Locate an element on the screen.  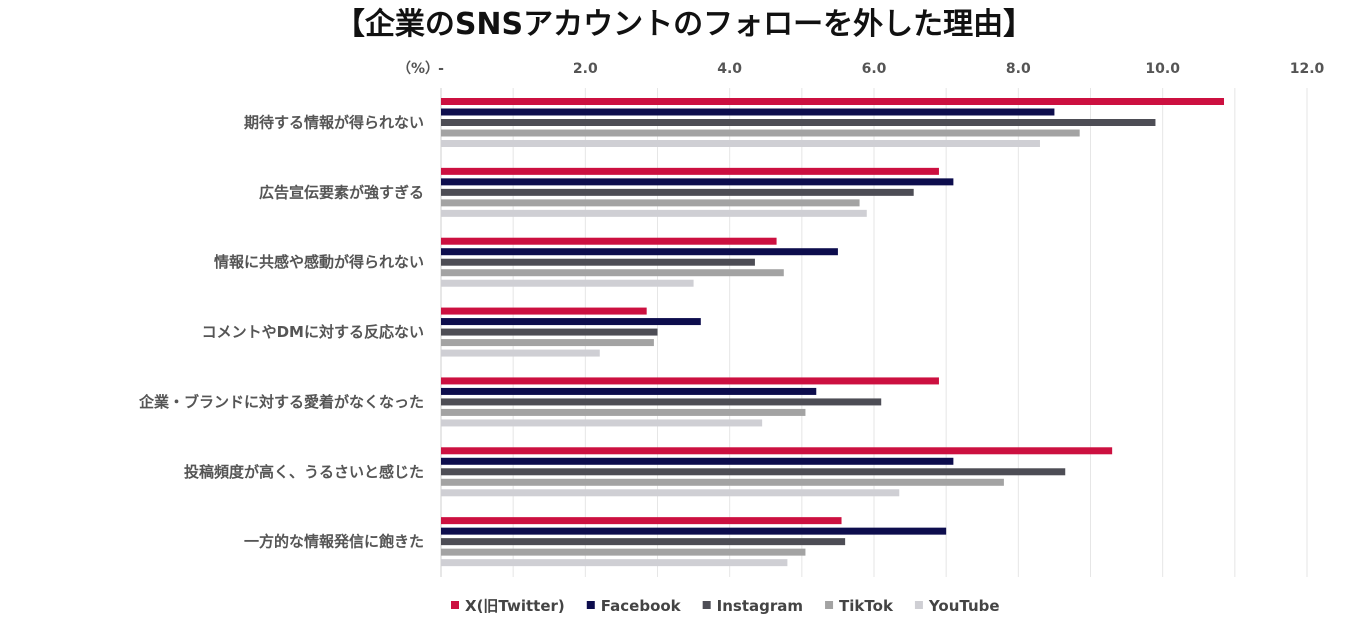
chart-title: 【企業のSNSアカウントのフォローを外した理由】 is located at coordinates (684, 24).